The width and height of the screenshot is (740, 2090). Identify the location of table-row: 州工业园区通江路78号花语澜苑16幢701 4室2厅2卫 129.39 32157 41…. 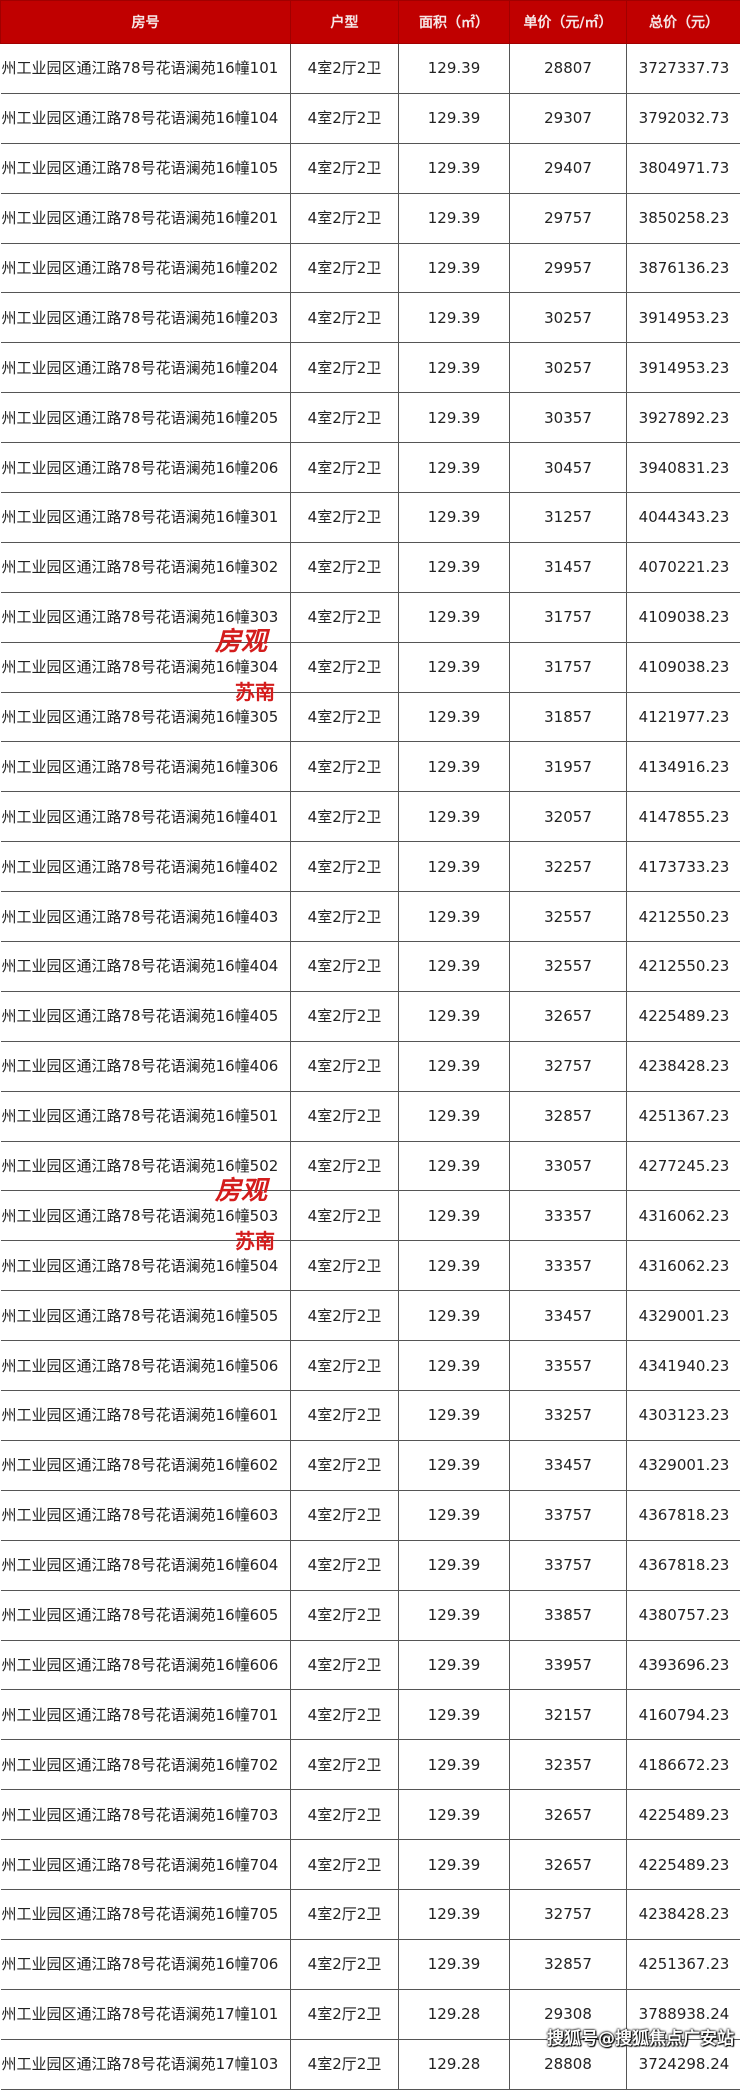
(370, 1715).